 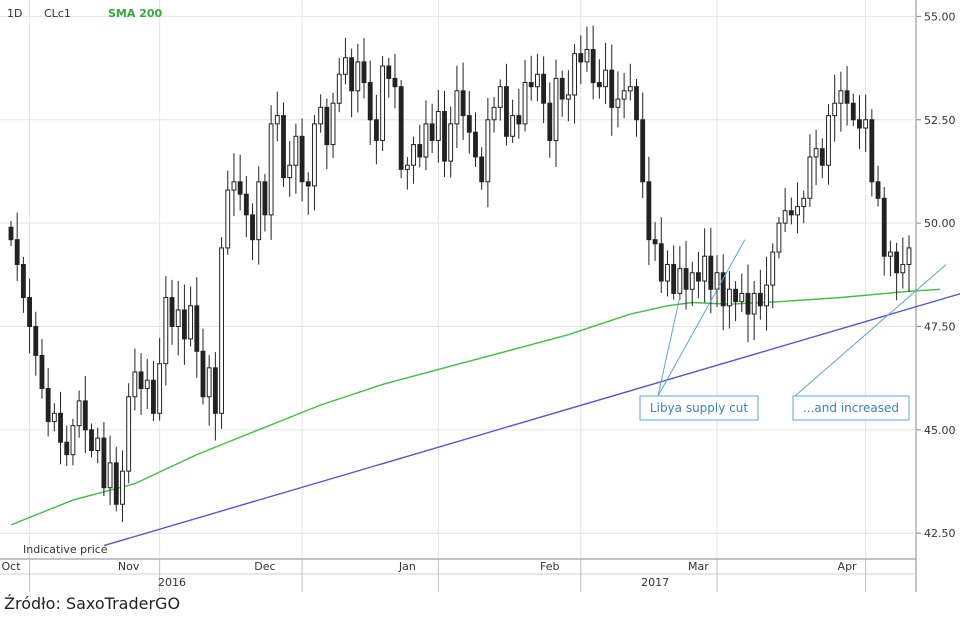 What do you see at coordinates (14, 13) in the screenshot?
I see `header-interval: 1D` at bounding box center [14, 13].